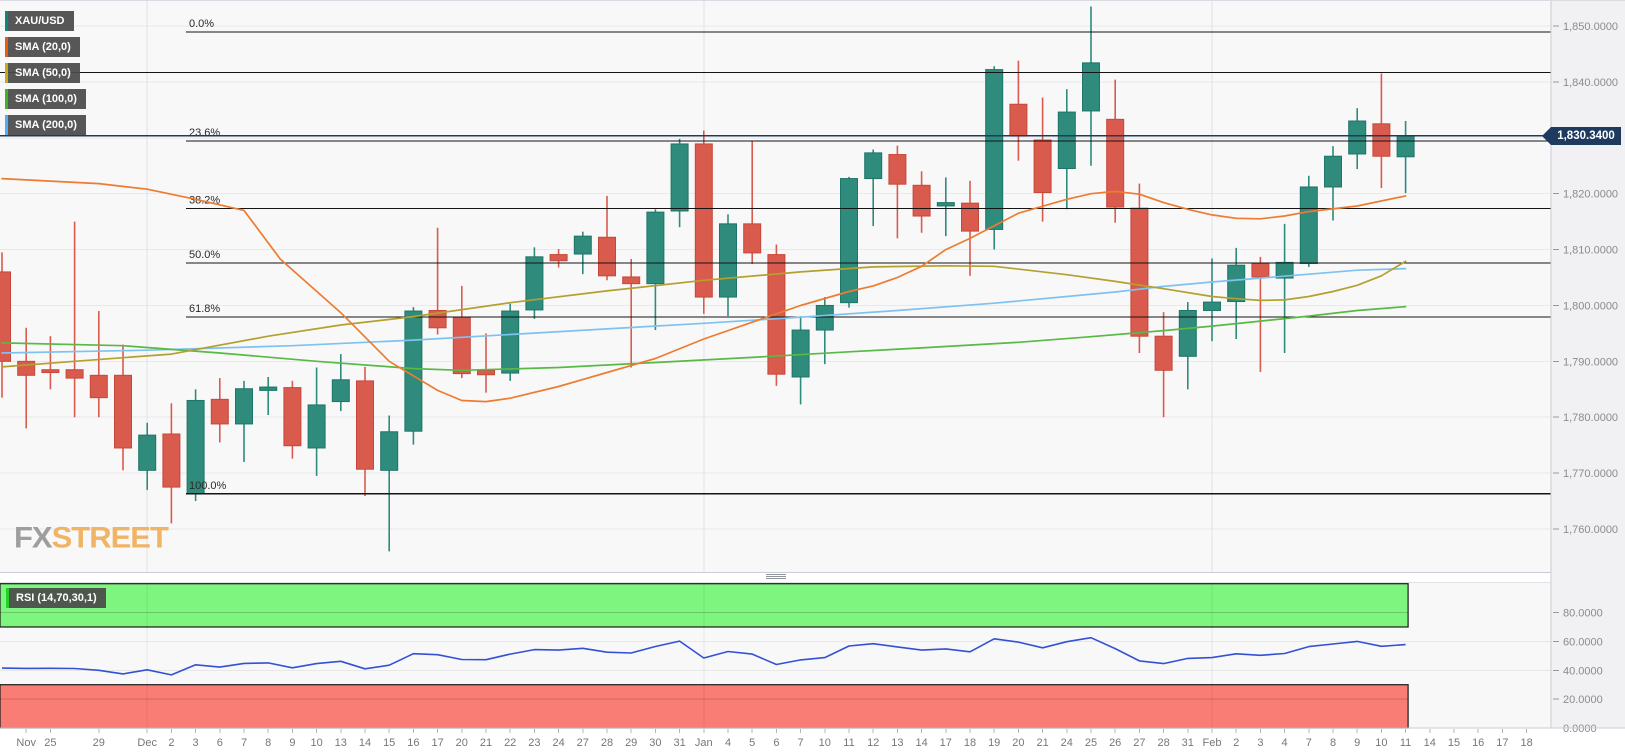  I want to click on date-tick-label: 30, so click(655, 743).